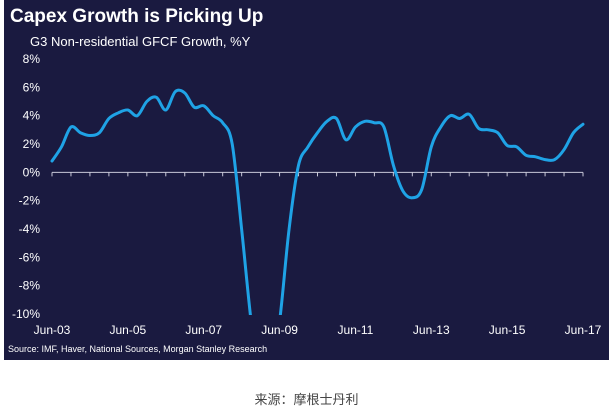 This screenshot has height=418, width=613. What do you see at coordinates (32, 59) in the screenshot?
I see `y-tick-label: 8%` at bounding box center [32, 59].